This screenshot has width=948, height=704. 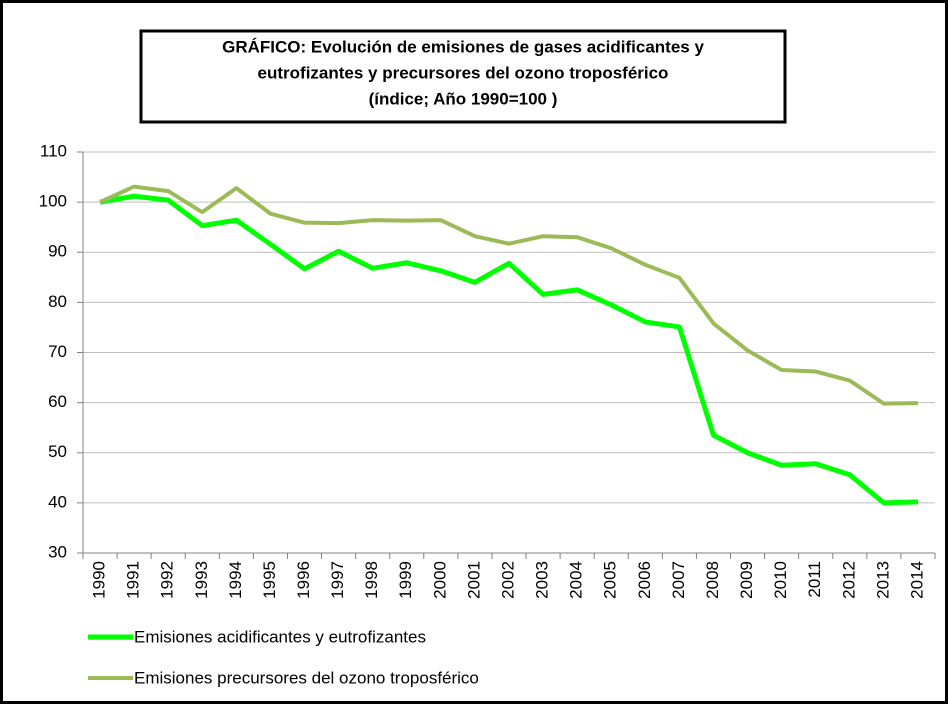 I want to click on x-tick-label: 1996, so click(x=303, y=580).